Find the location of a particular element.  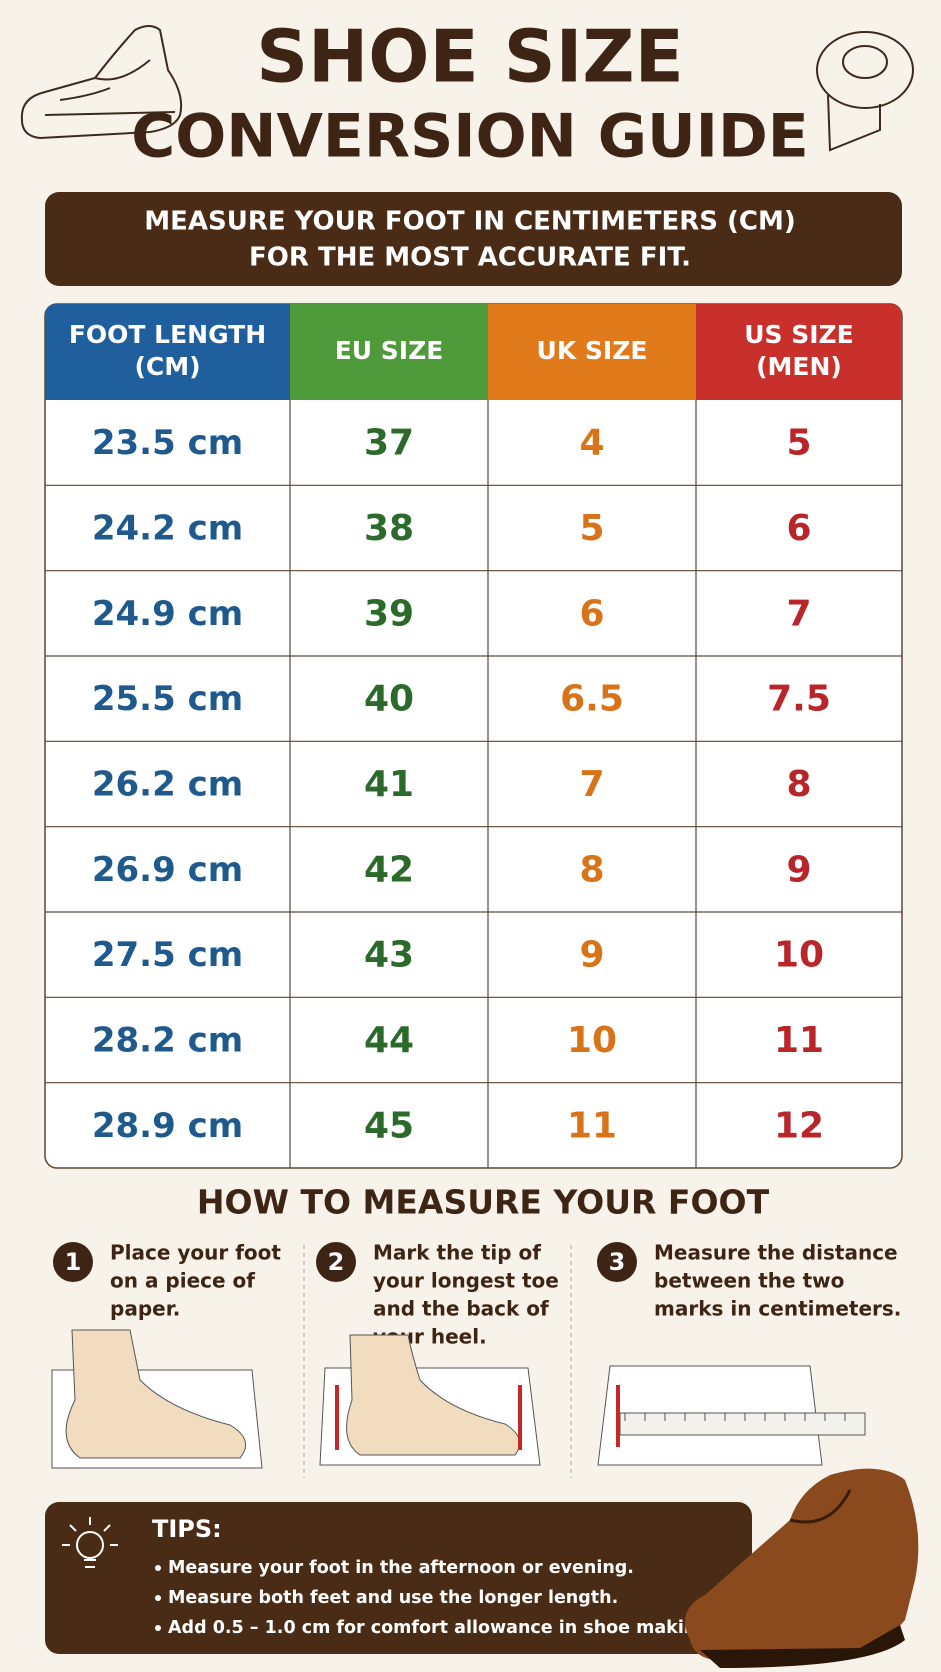

section-title: HOW TO MEASURE YOUR FOOT is located at coordinates (483, 1202).